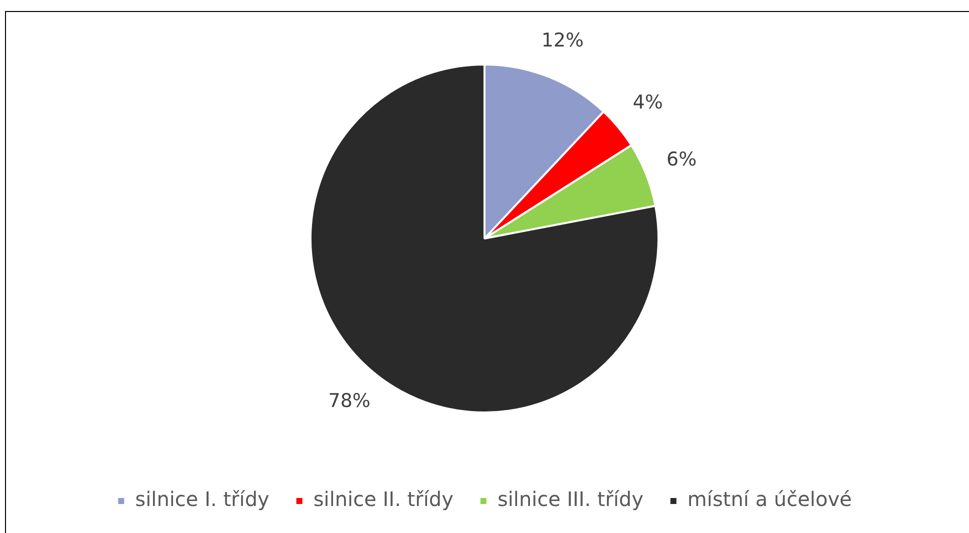  I want to click on legend-label: silnice I. třídy, so click(202, 499).